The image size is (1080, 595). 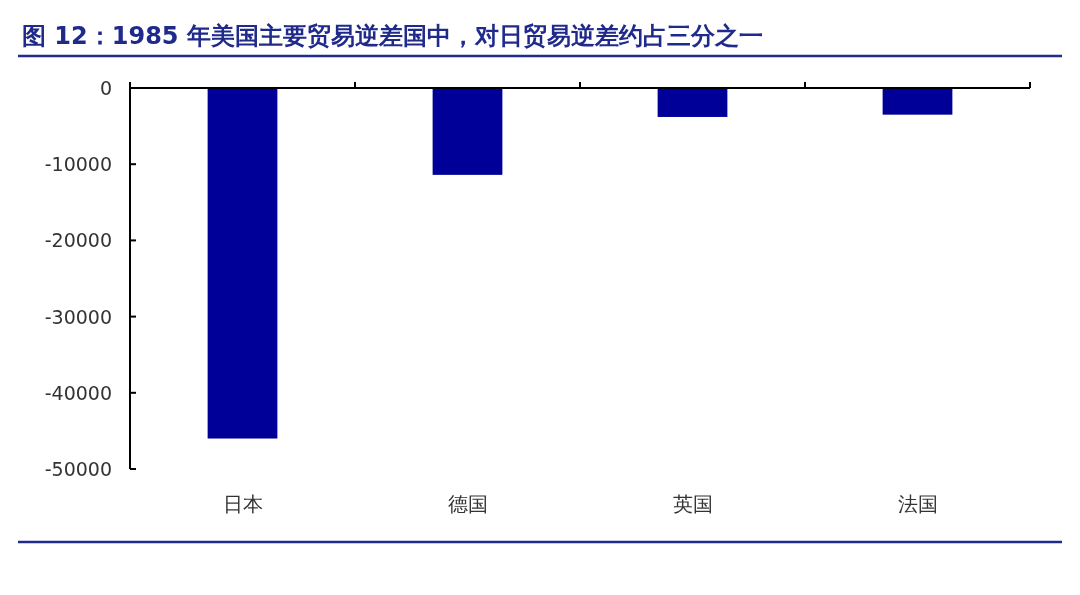 What do you see at coordinates (78, 164) in the screenshot?
I see `y-tick-label: -10000` at bounding box center [78, 164].